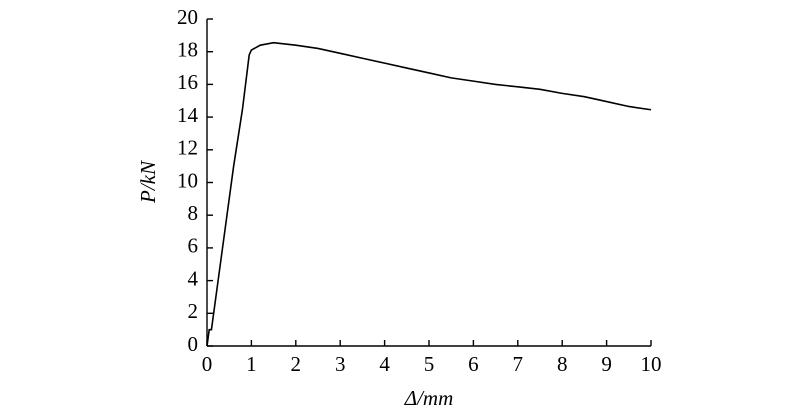 The image size is (800, 420). Describe the element at coordinates (429, 398) in the screenshot. I see `x-axis-label: Δ/mm` at that location.